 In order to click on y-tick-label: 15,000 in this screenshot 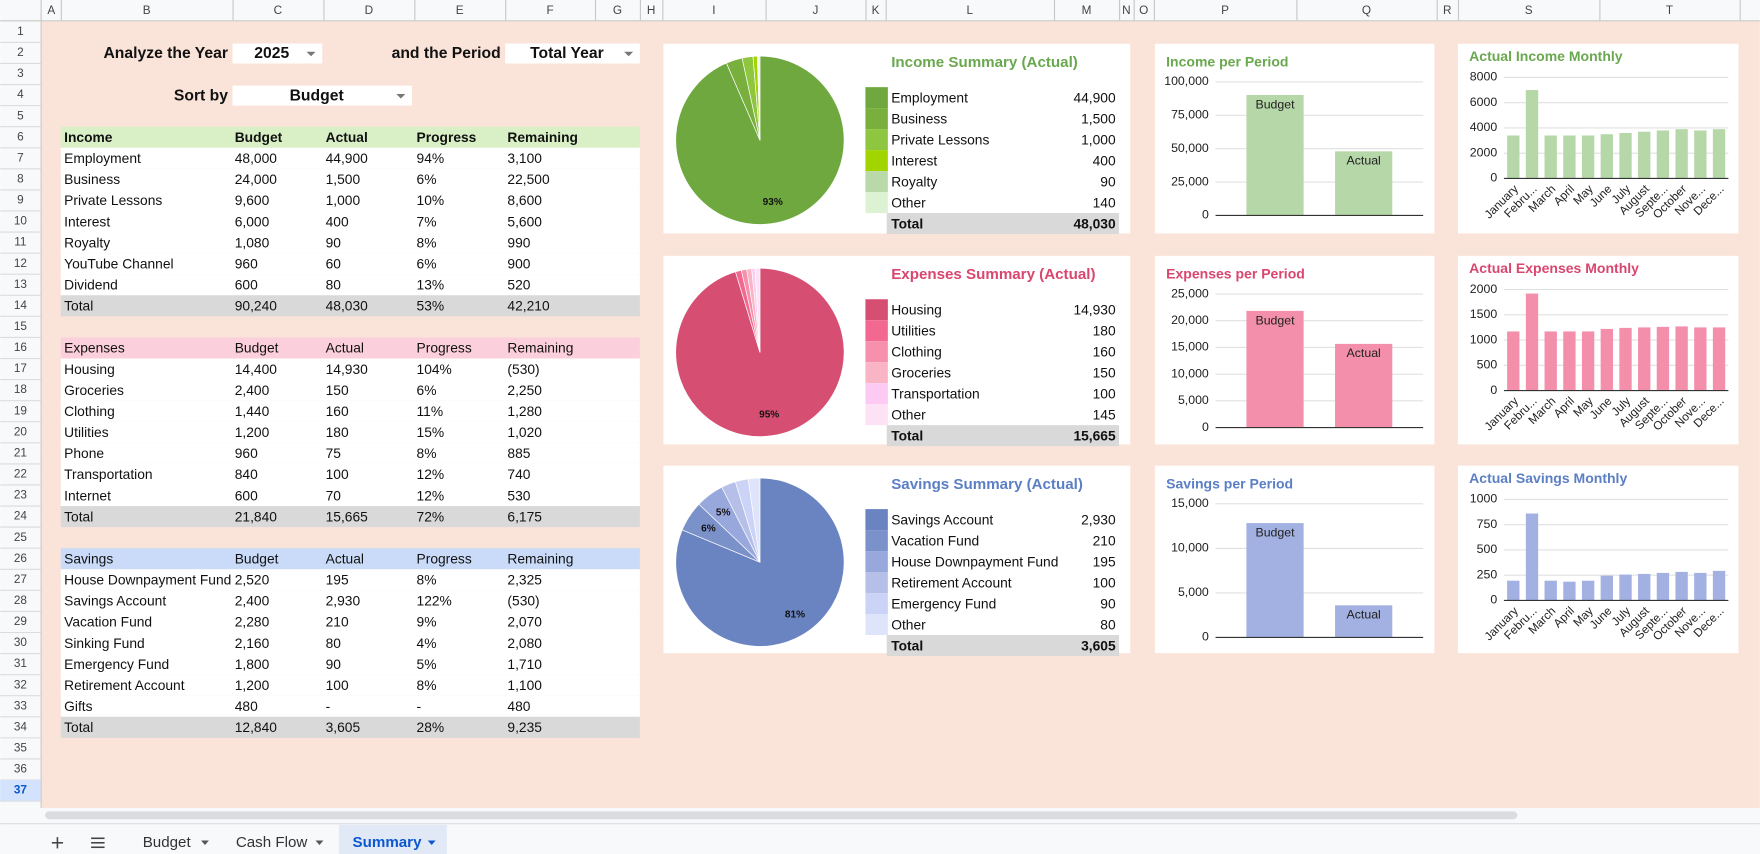, I will do `click(1190, 347)`.